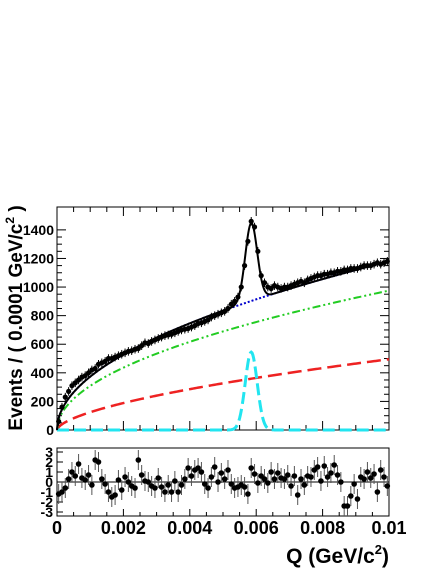  Describe the element at coordinates (38, 287) in the screenshot. I see `y-tick-label: 1000` at that location.